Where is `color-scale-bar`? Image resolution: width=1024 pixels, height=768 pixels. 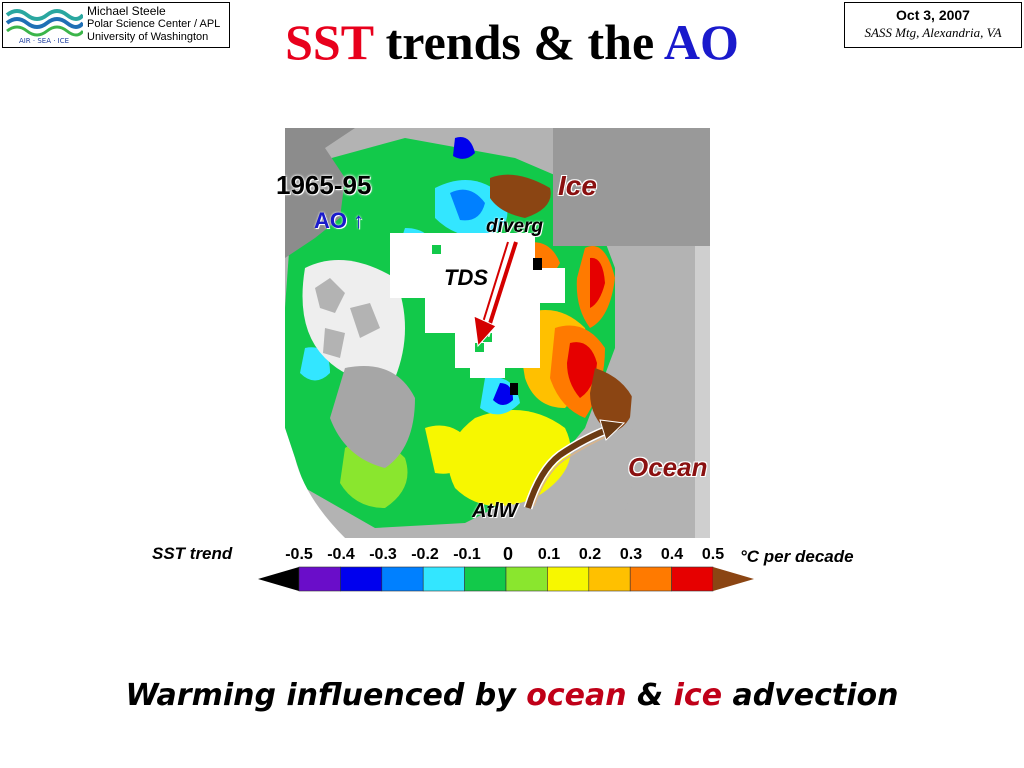 color-scale-bar is located at coordinates (506, 579).